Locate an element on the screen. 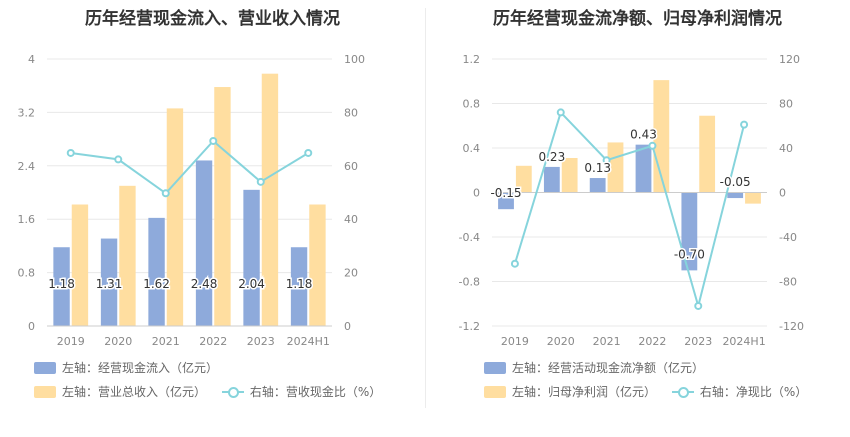 Image resolution: width=850 pixels, height=437 pixels. panel-divider is located at coordinates (425, 208).